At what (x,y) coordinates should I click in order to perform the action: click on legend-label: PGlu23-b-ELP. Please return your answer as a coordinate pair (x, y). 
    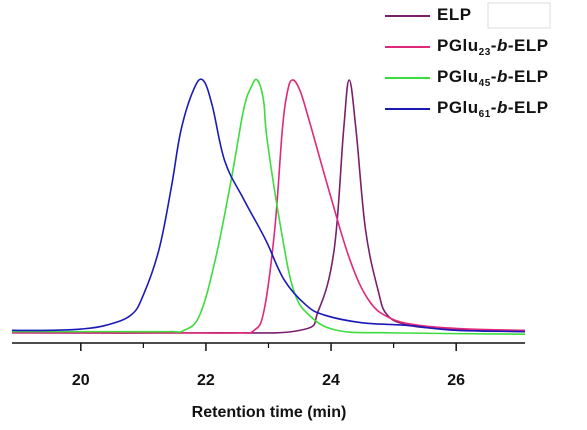
    Looking at the image, I should click on (493, 46).